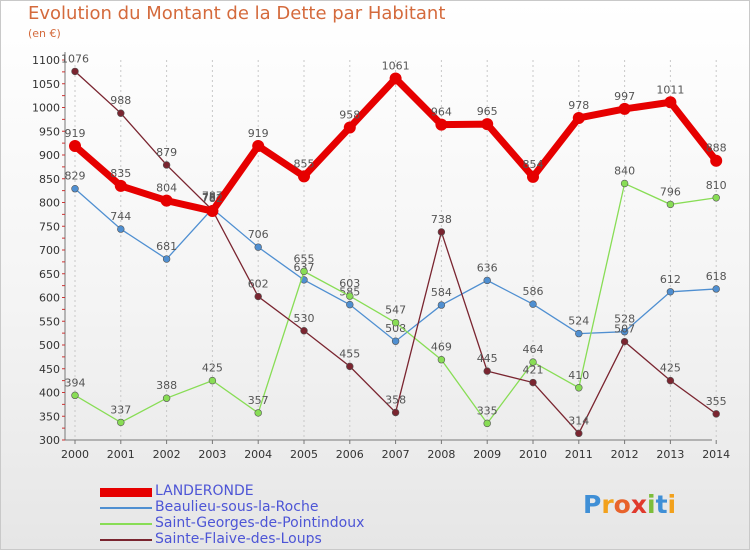  What do you see at coordinates (533, 362) in the screenshot?
I see `point-saint-georges-de-pointindoux-2010` at bounding box center [533, 362].